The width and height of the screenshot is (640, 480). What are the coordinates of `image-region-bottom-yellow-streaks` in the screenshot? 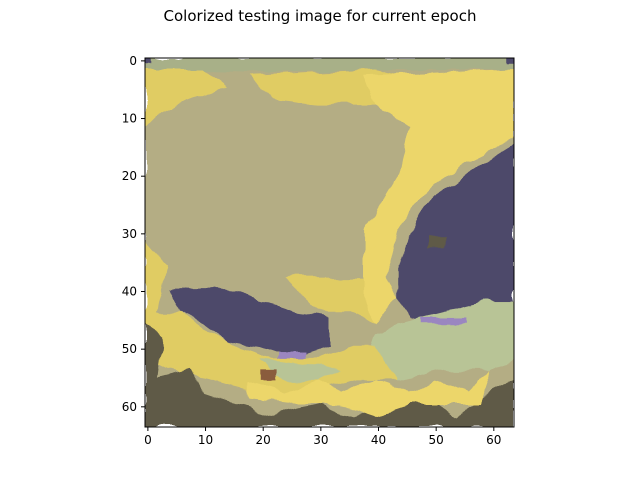 It's located at (369, 392).